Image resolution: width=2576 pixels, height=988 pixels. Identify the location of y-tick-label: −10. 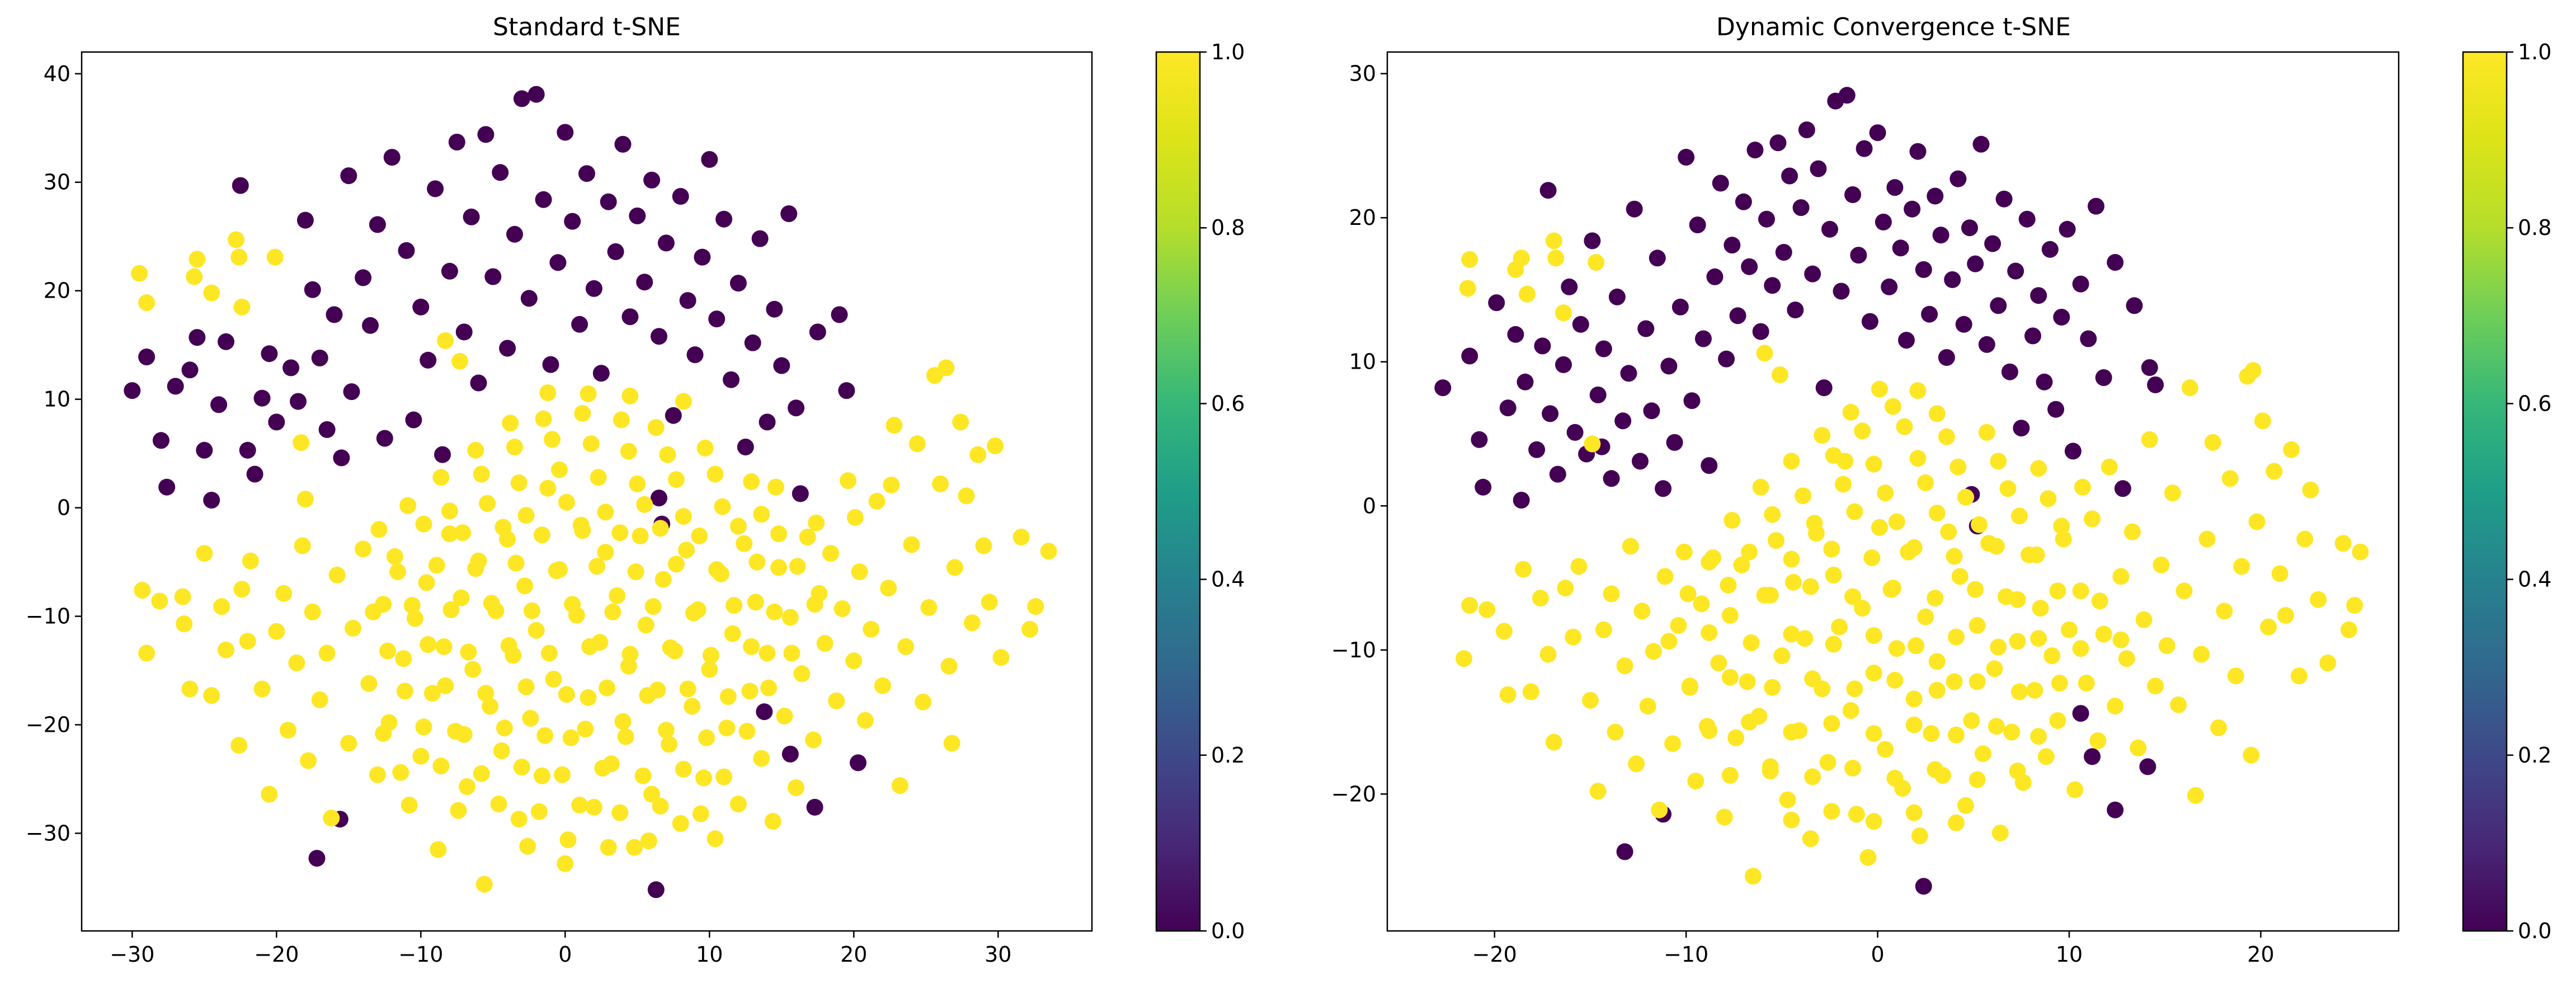
(1353, 650).